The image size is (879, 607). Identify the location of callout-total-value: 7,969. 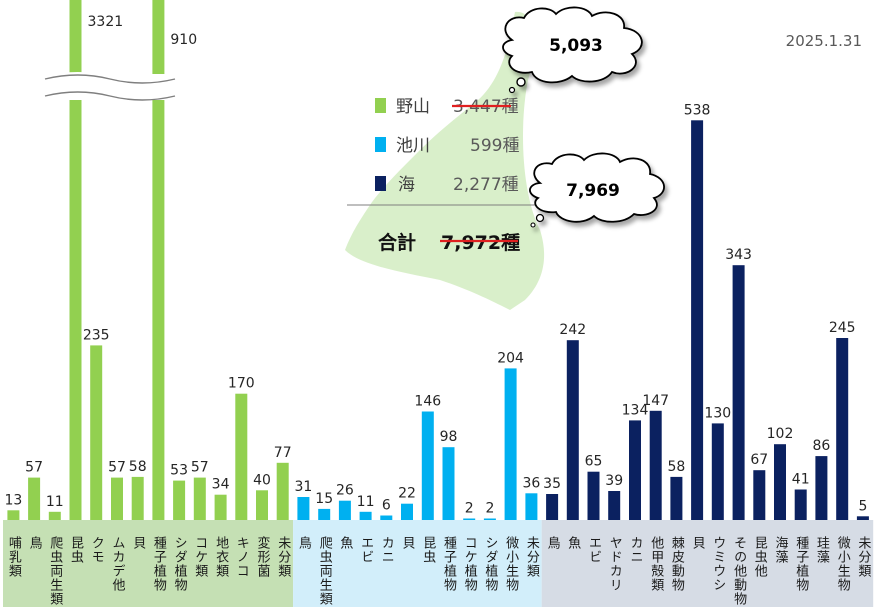
(593, 191).